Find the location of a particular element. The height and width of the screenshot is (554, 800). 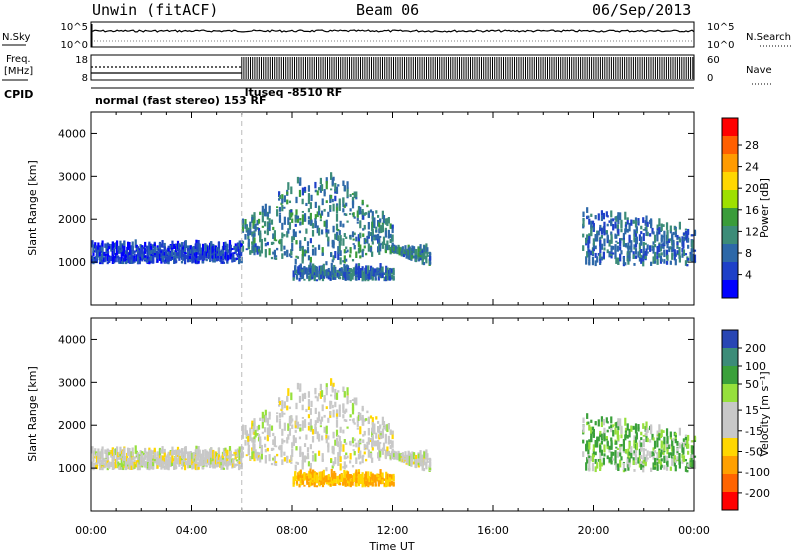

nave-tick-top: 60 is located at coordinates (713, 60).